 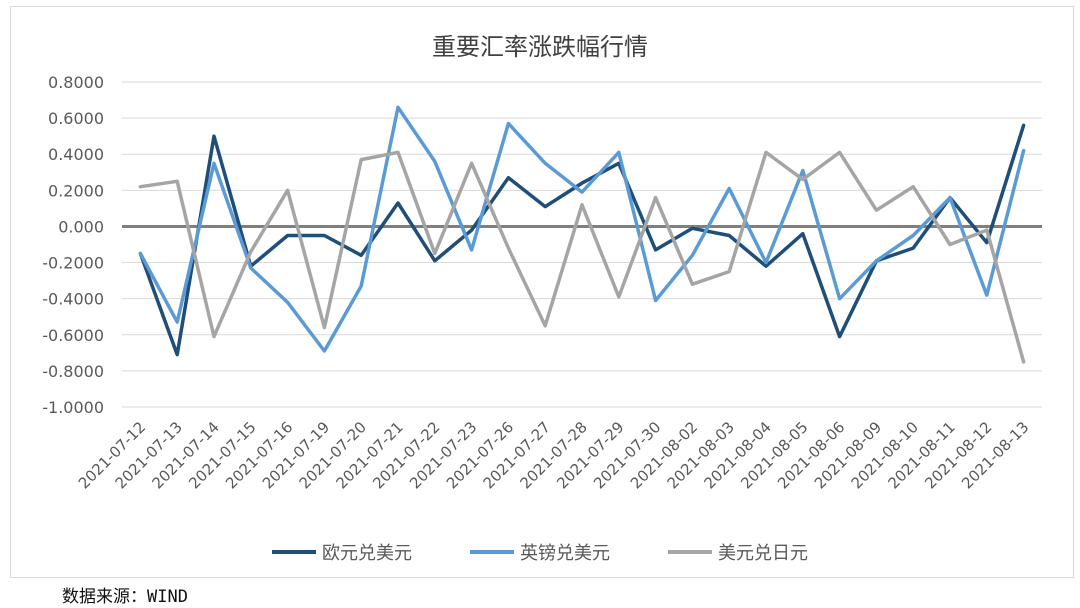 I want to click on y-tick-label: 0.2000, so click(x=76, y=190).